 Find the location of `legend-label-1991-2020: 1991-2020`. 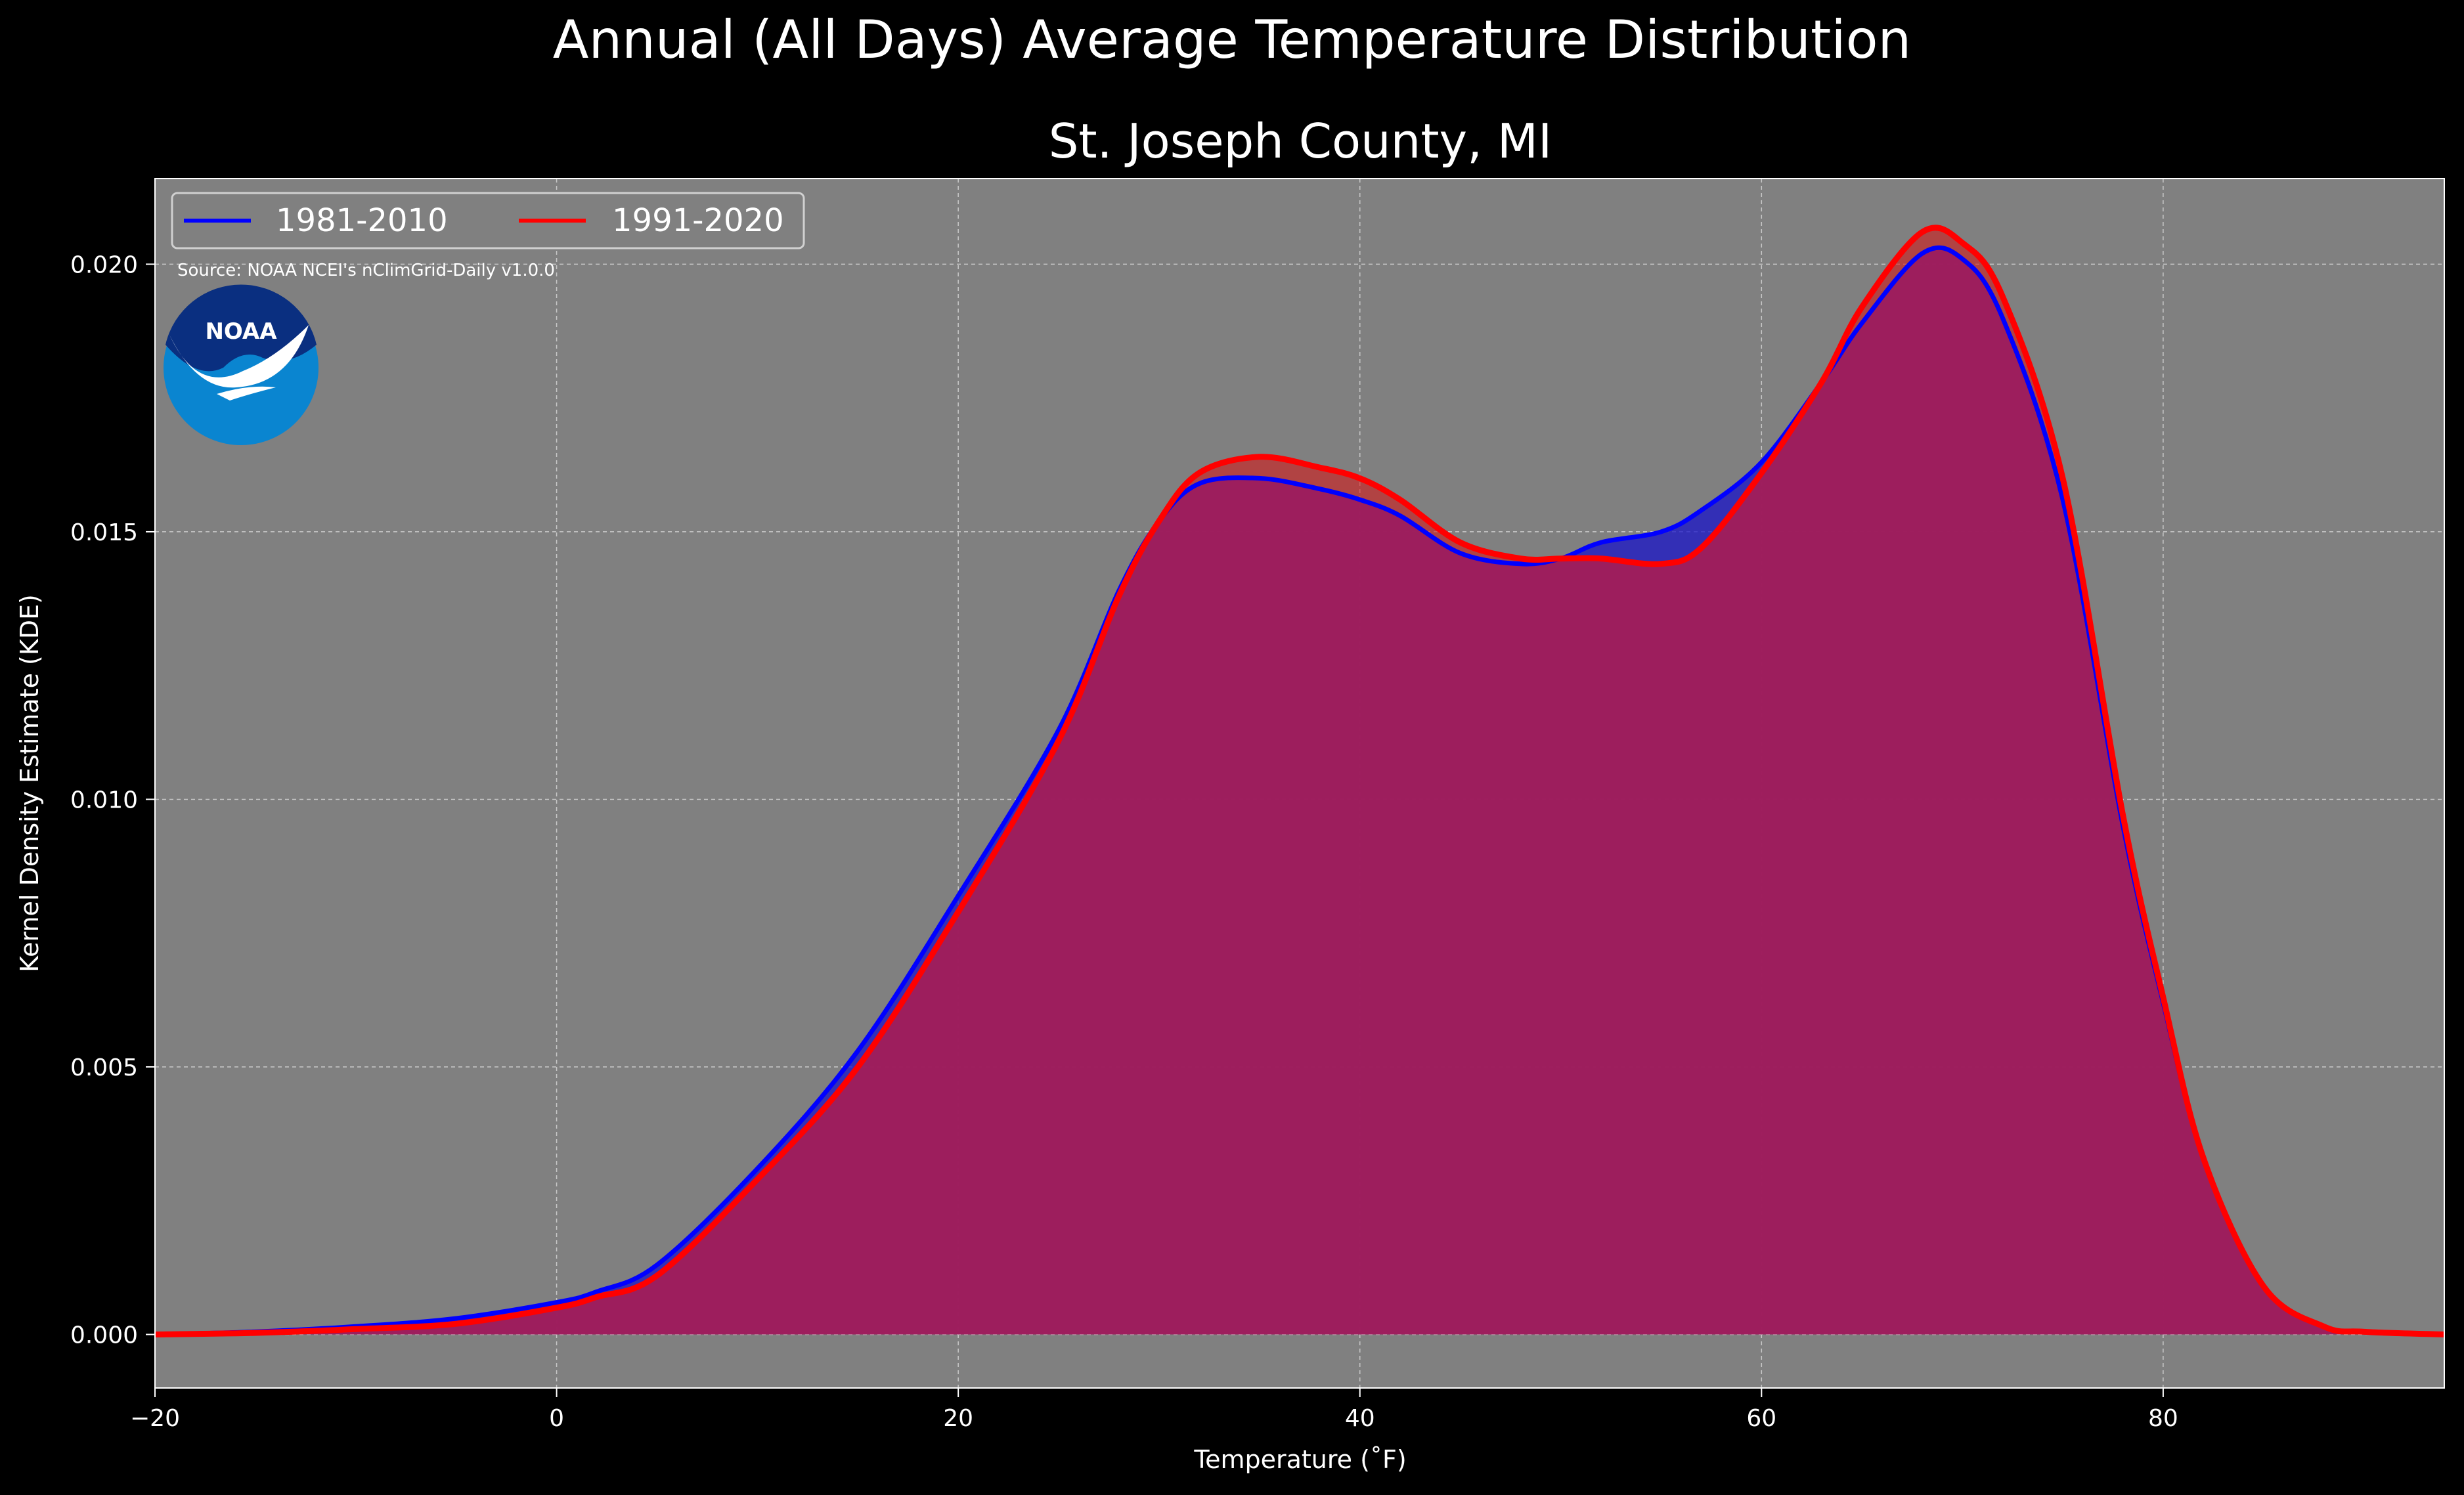

legend-label-1991-2020: 1991-2020 is located at coordinates (698, 220).